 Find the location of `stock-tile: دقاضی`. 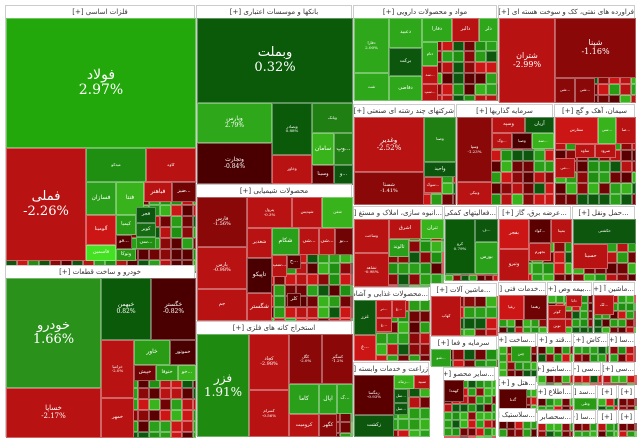

stock-tile: دقاضی is located at coordinates (405, 88).